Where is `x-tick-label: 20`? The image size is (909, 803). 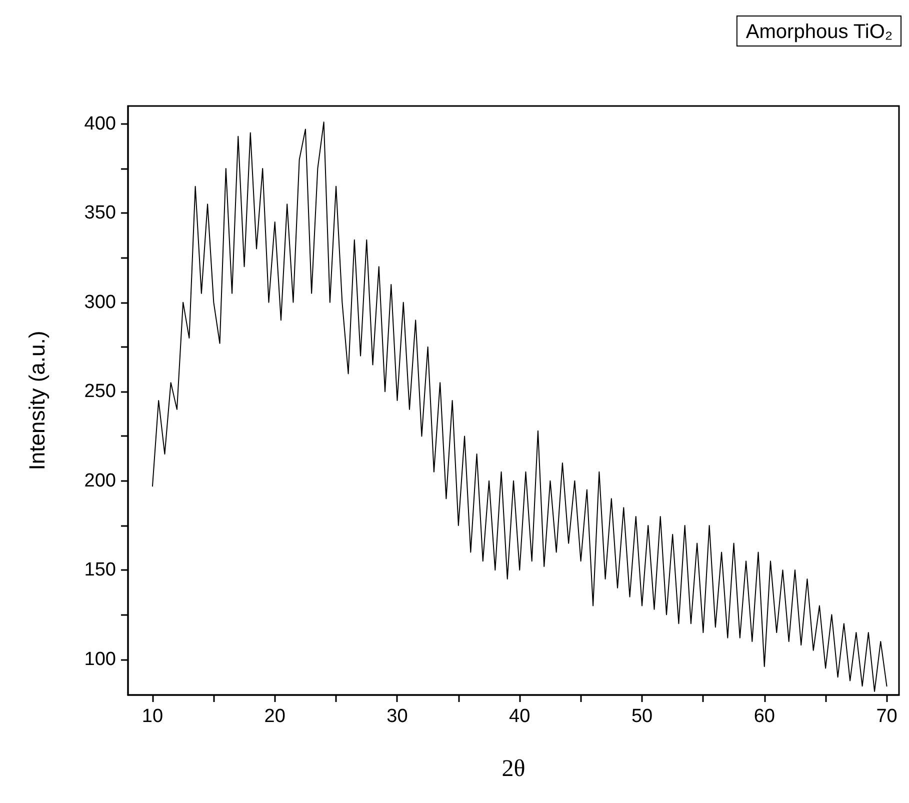 x-tick-label: 20 is located at coordinates (275, 716).